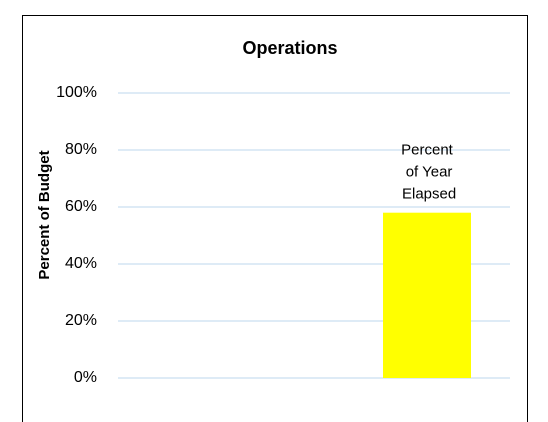 This screenshot has width=548, height=422. Describe the element at coordinates (427, 295) in the screenshot. I see `bar` at that location.